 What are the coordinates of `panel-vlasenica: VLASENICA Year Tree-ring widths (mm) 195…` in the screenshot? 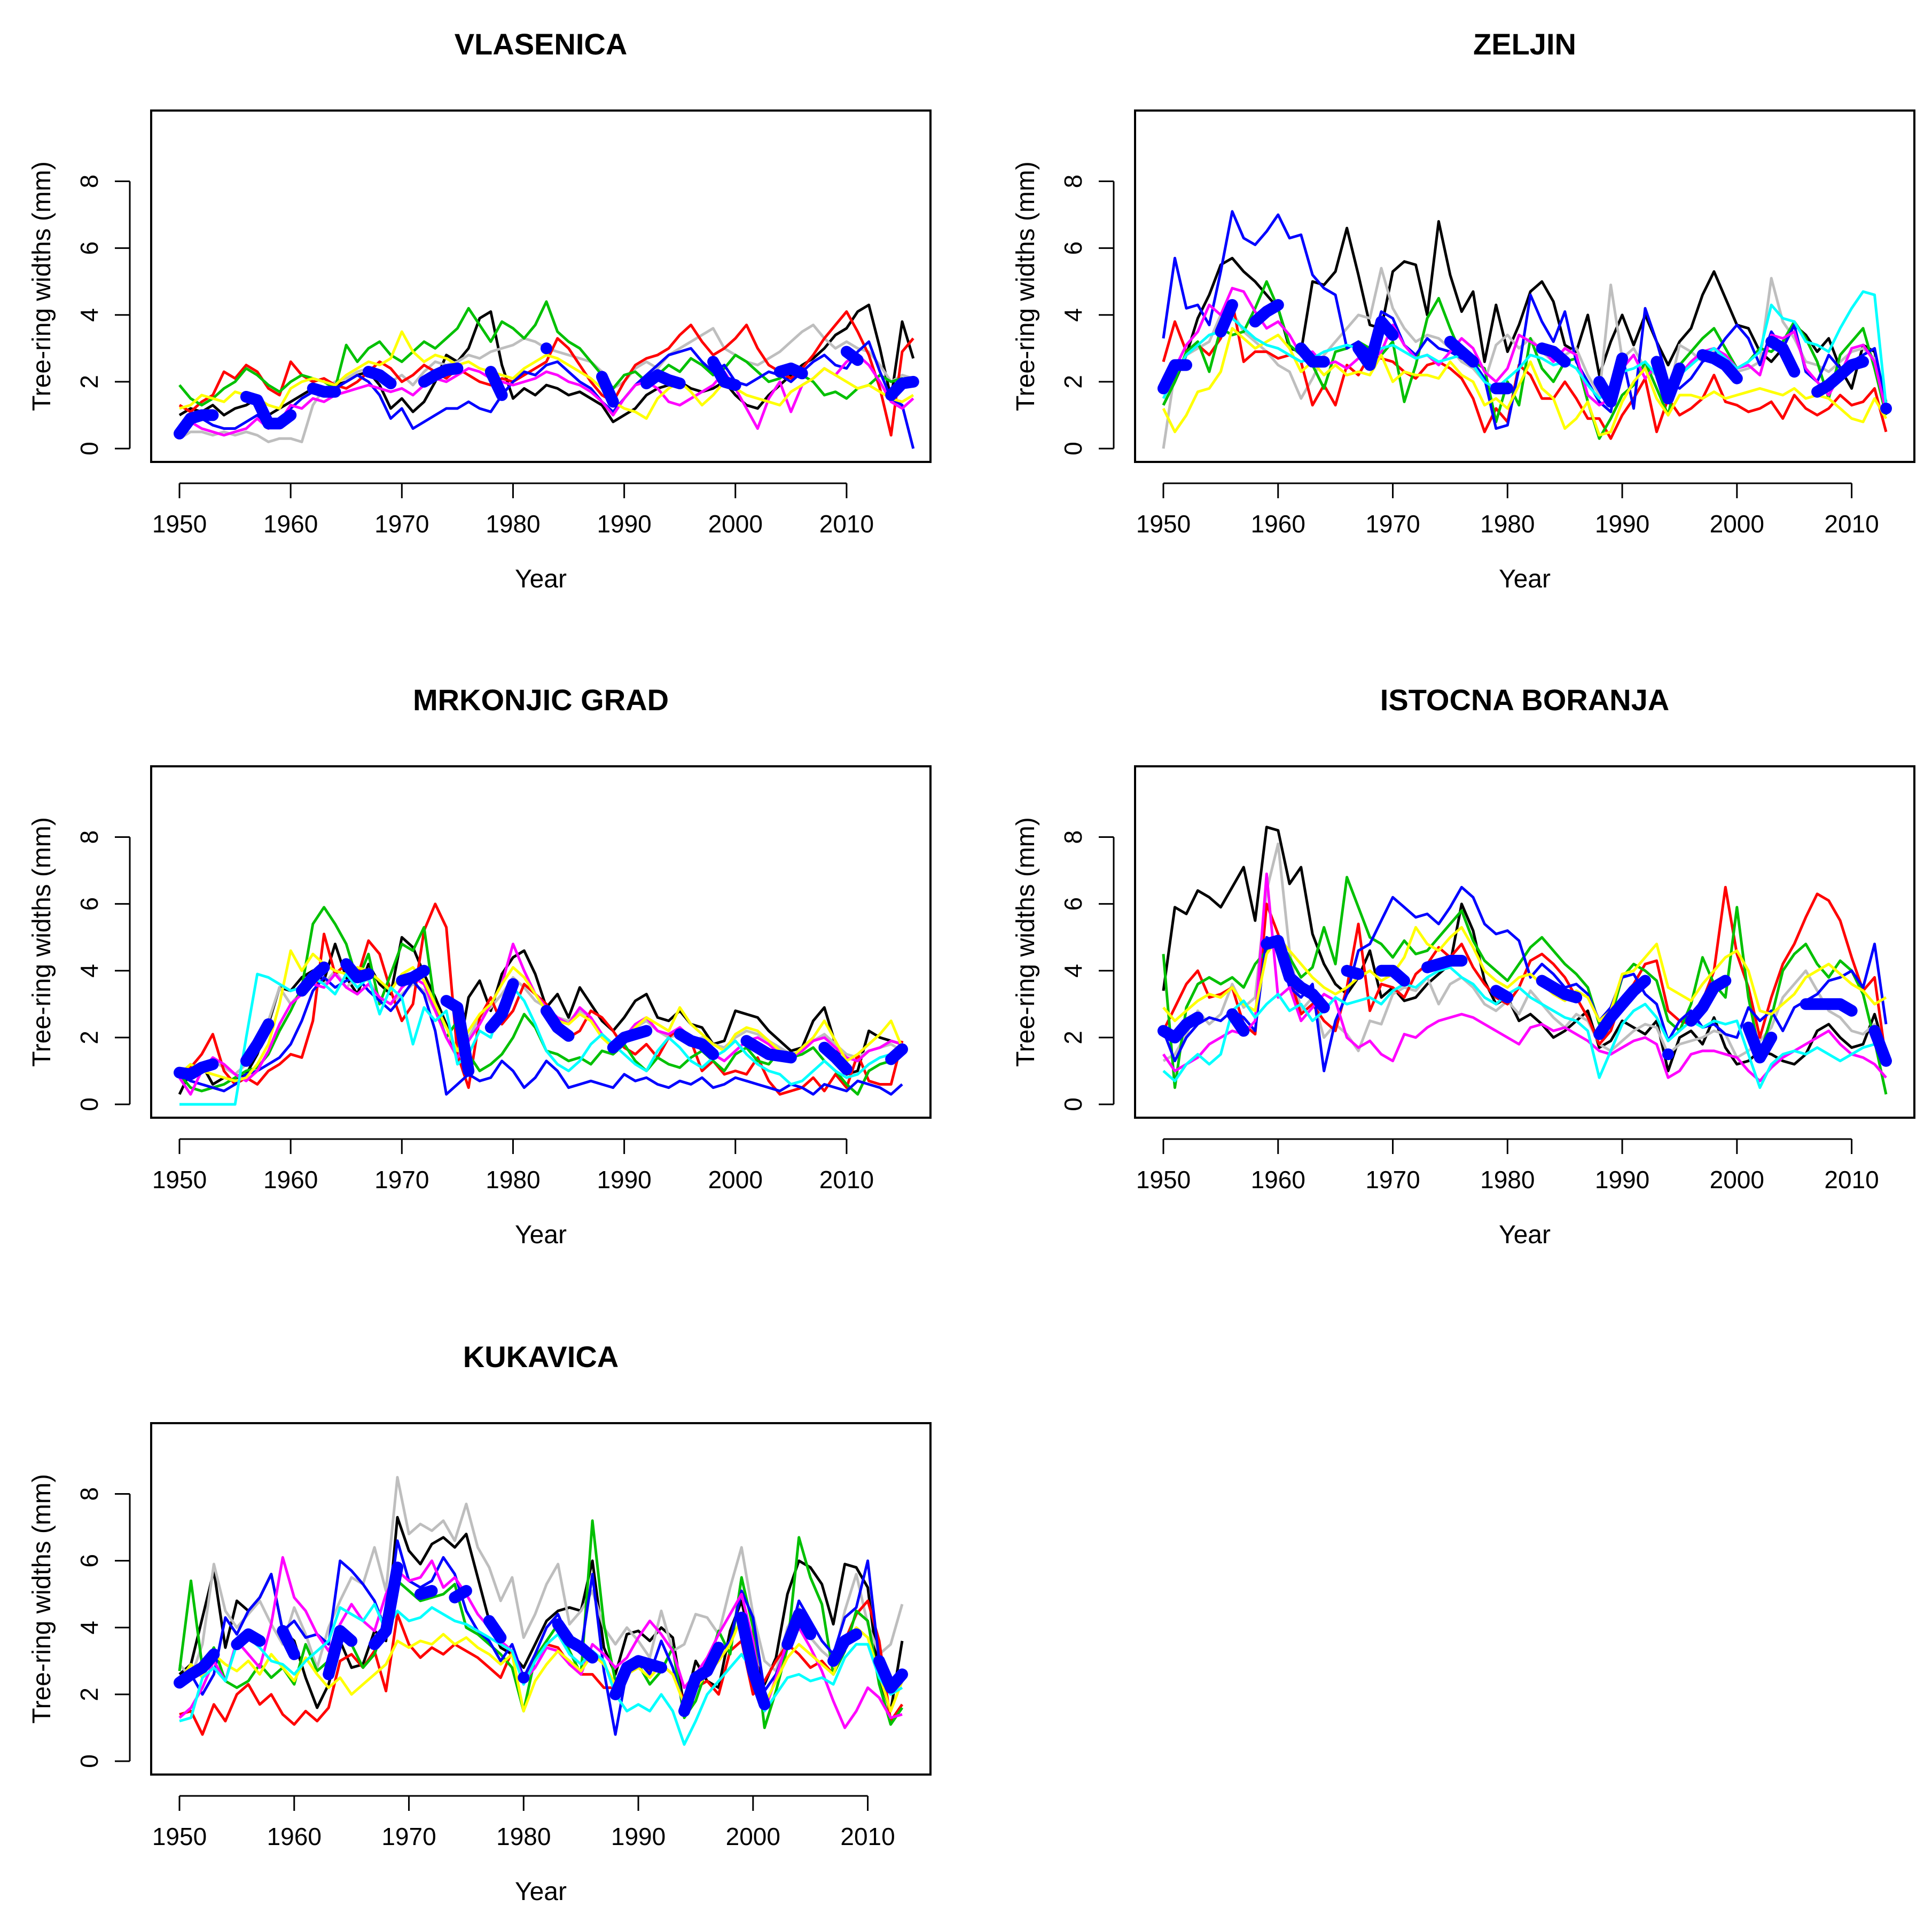 It's located at (480, 310).